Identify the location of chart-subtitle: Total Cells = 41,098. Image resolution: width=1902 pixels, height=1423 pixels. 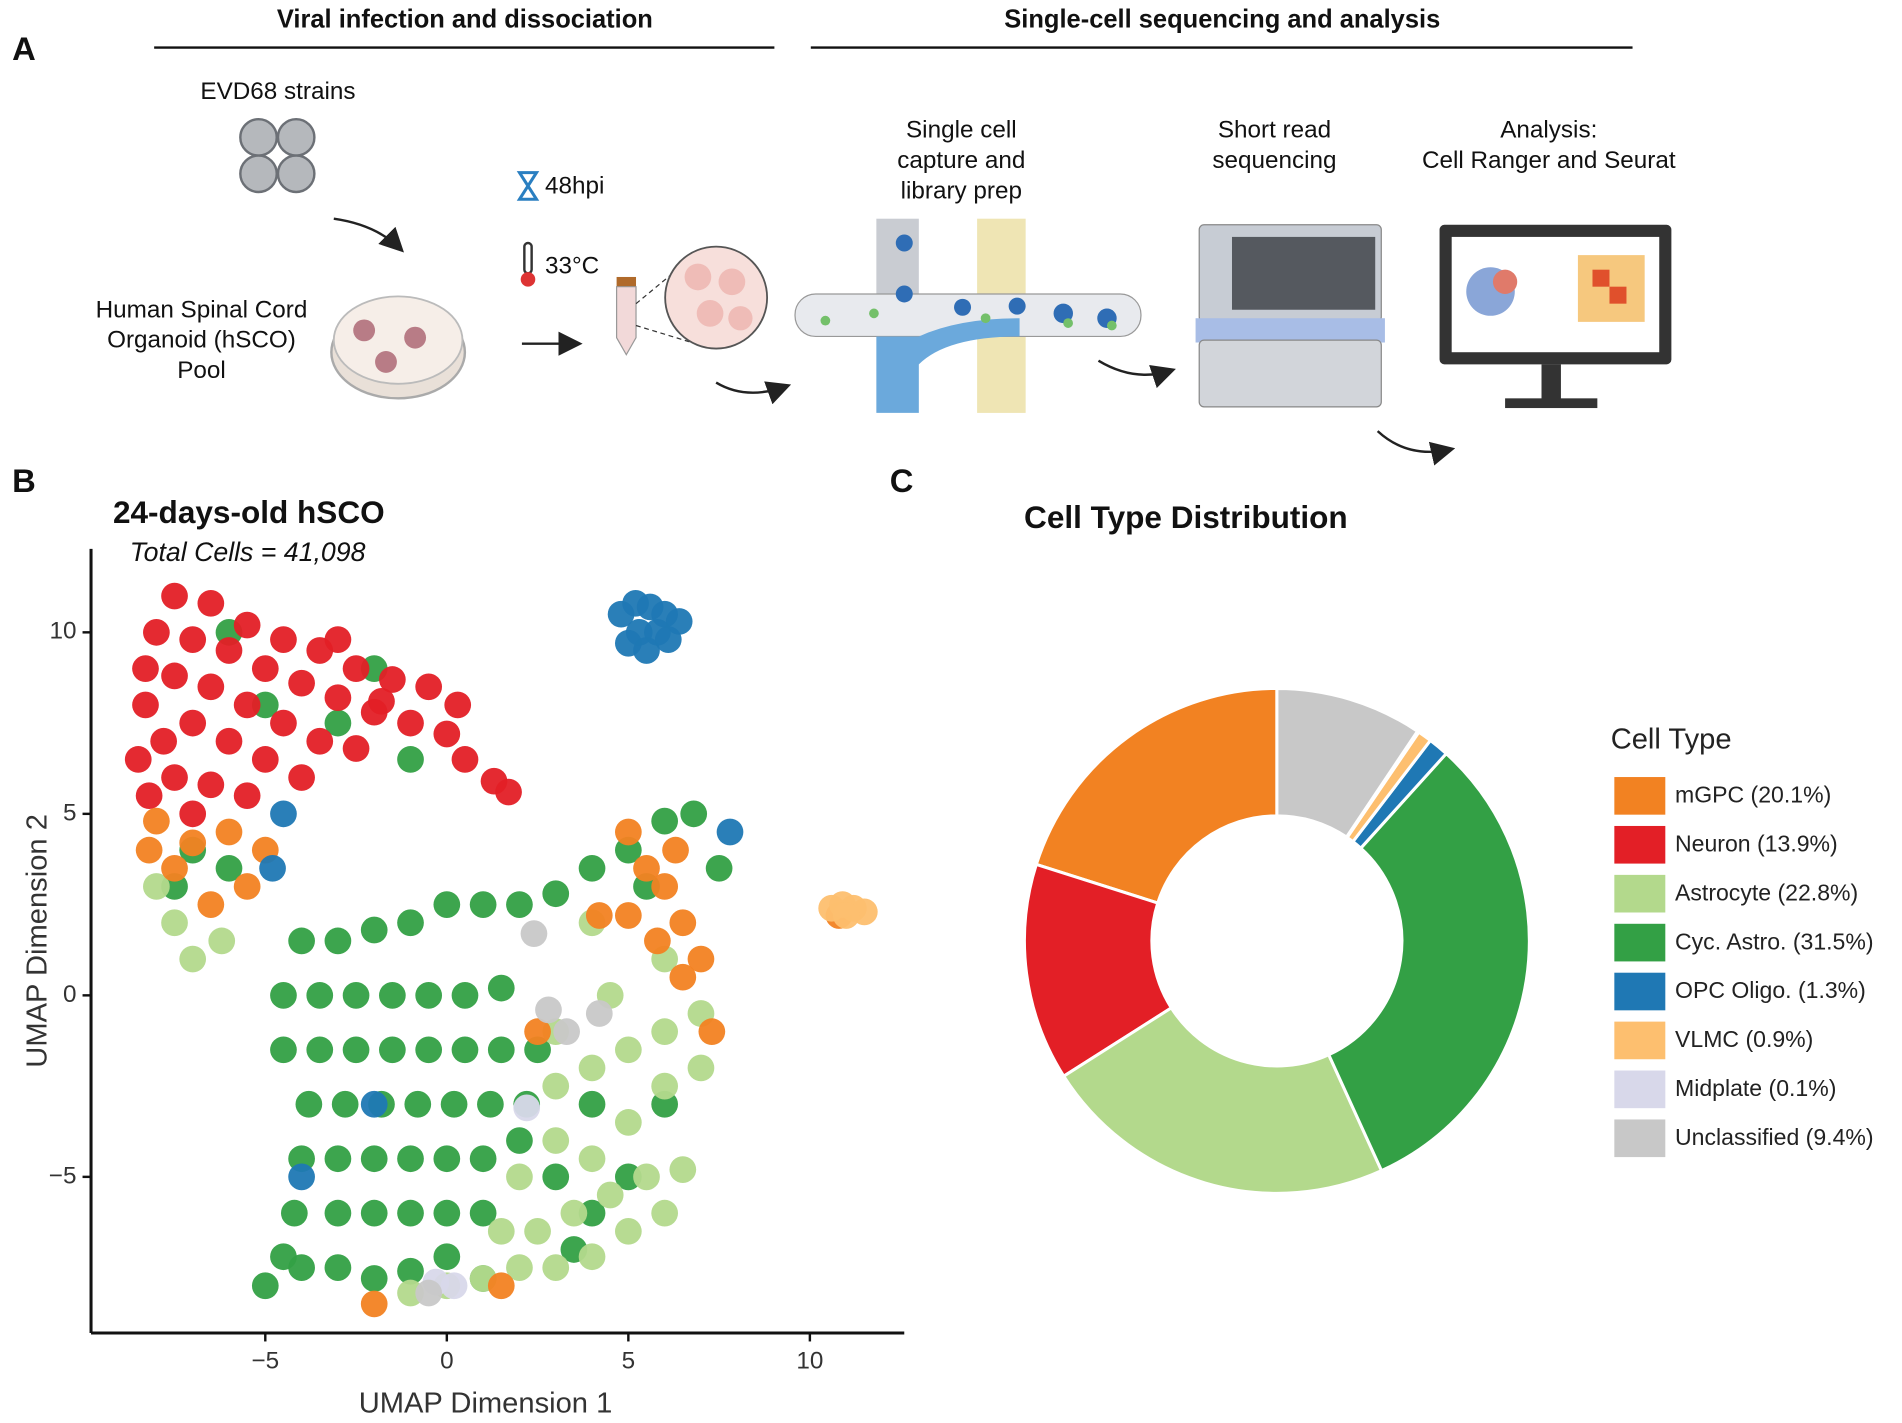
(248, 552).